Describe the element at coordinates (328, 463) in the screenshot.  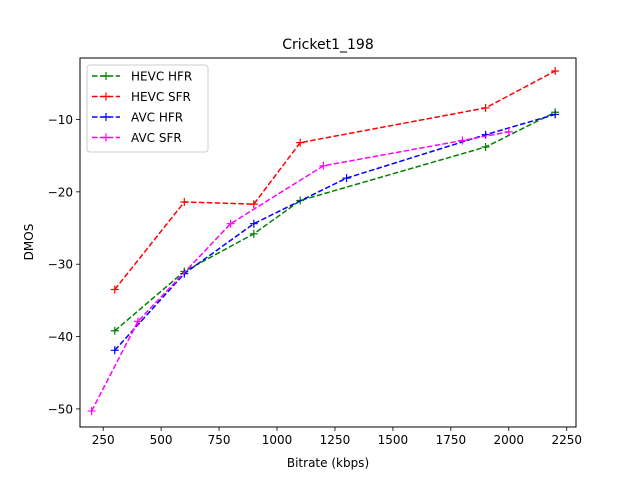
I see `x-axis-label: Bitrate (kbps)` at that location.